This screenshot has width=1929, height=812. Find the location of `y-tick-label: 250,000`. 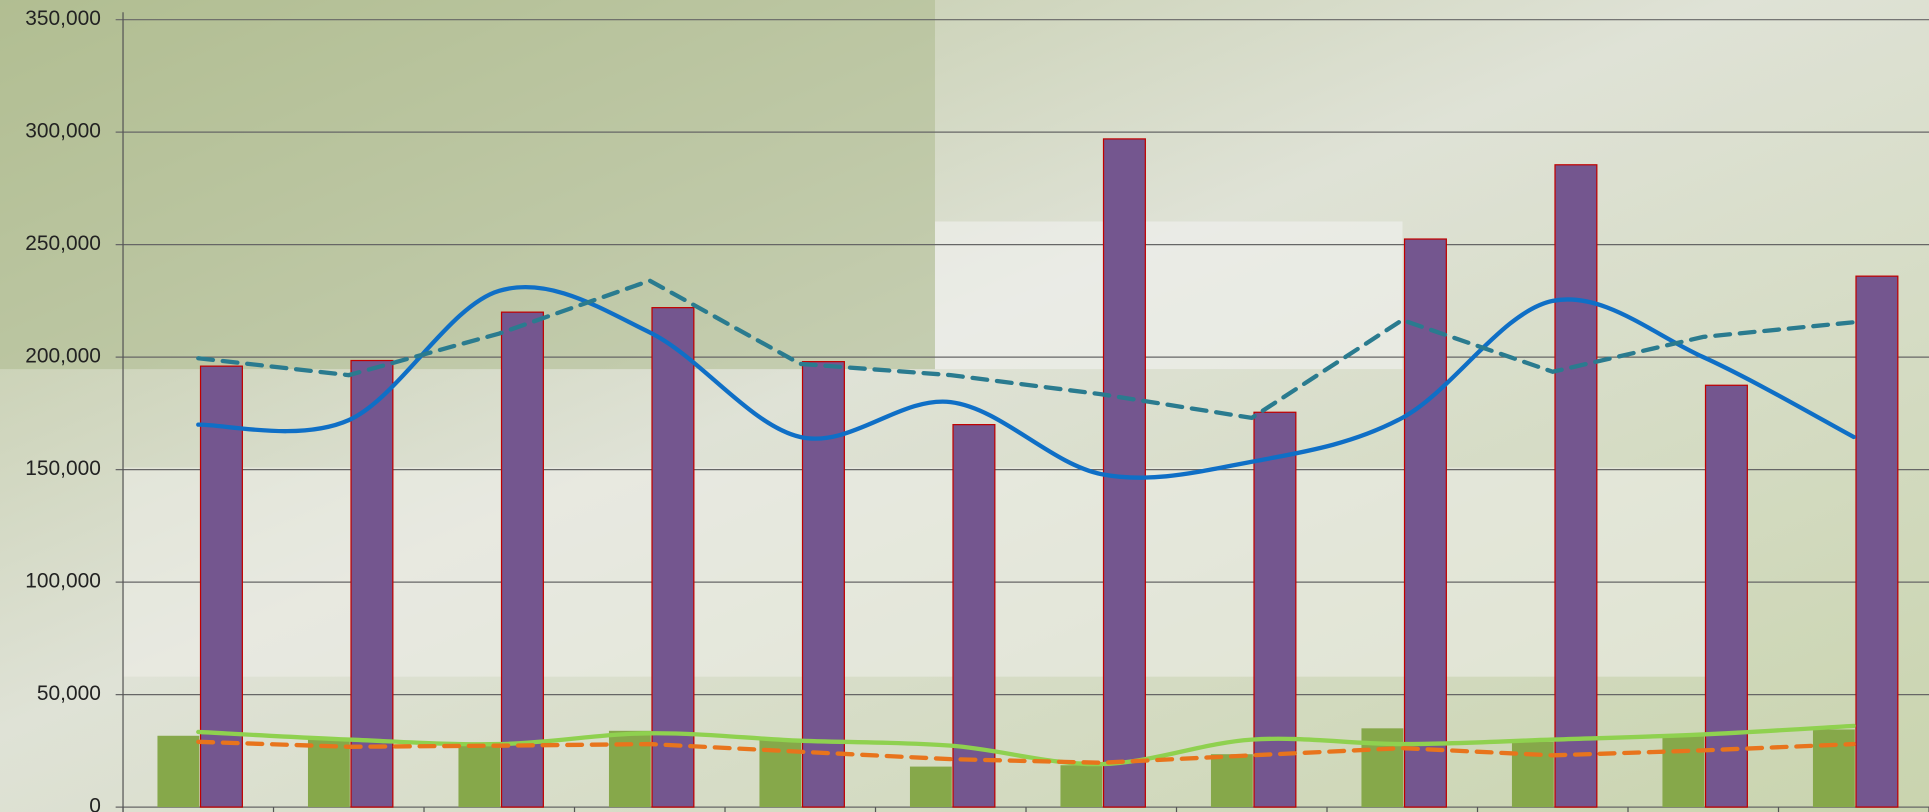

y-tick-label: 250,000 is located at coordinates (63, 243).